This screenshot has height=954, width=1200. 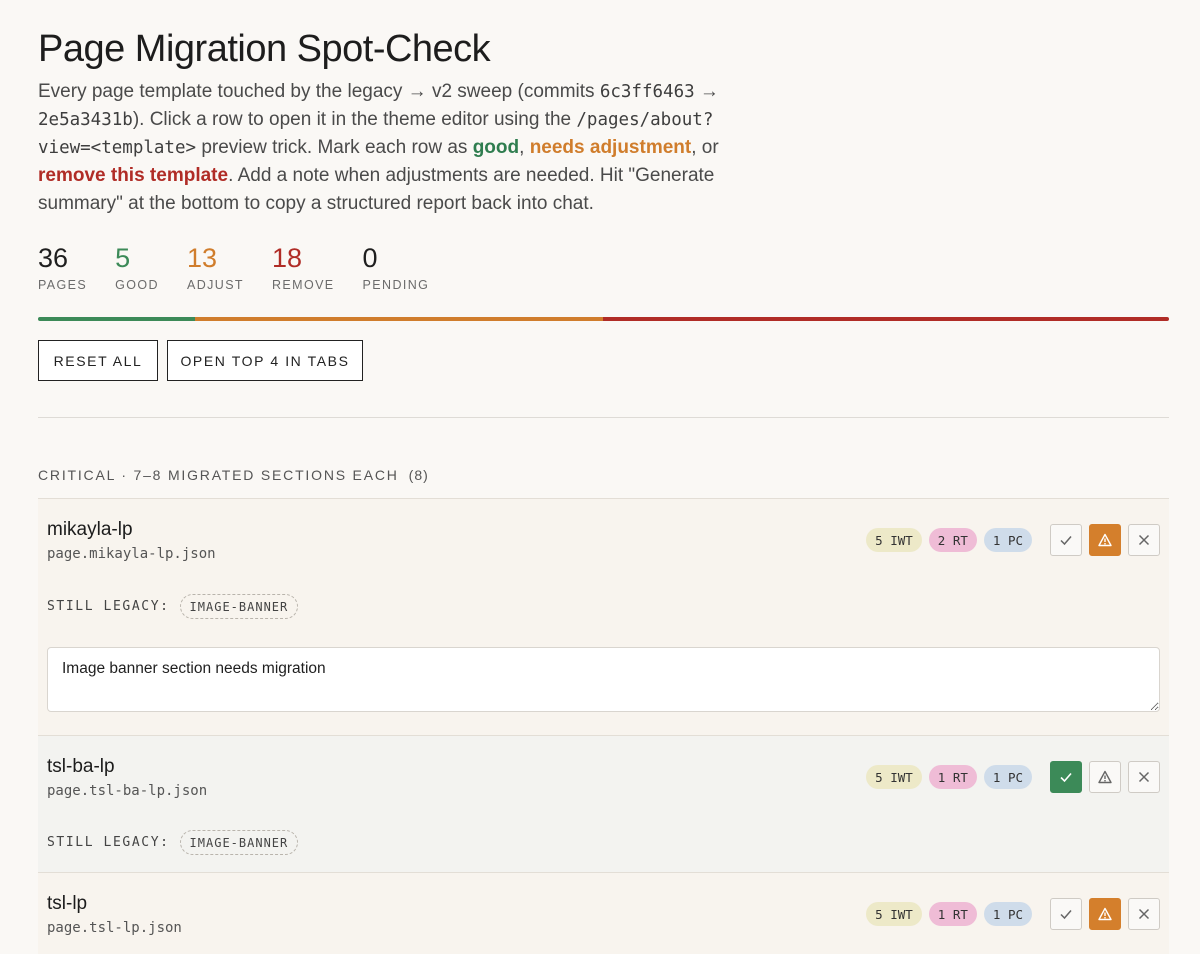 I want to click on divider, so click(x=603, y=417).